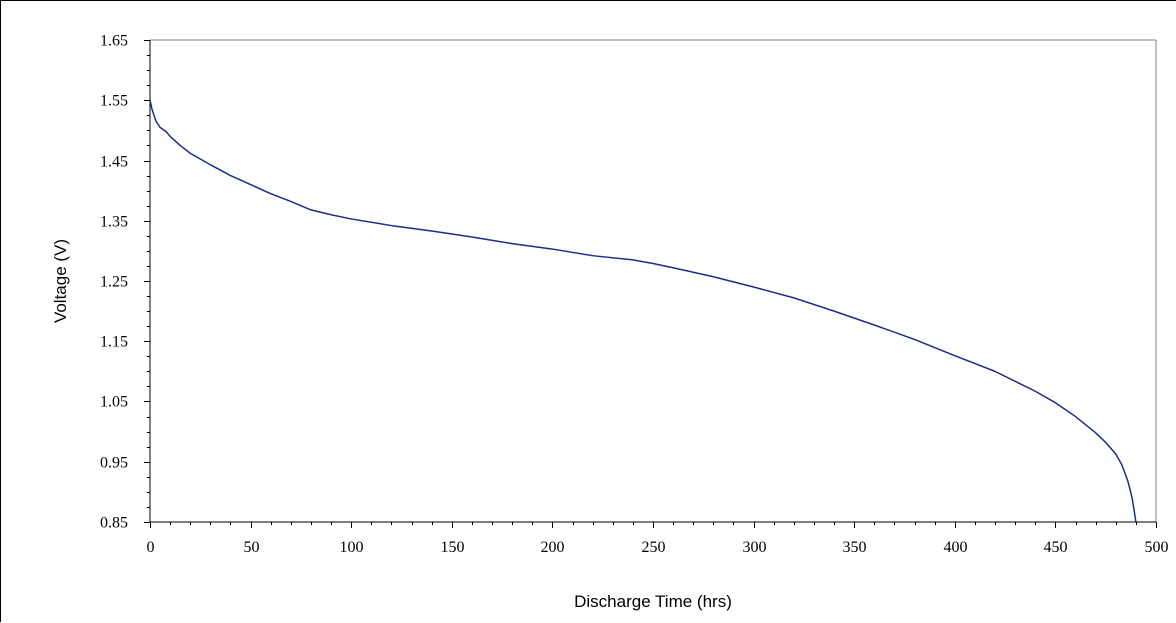  Describe the element at coordinates (1157, 547) in the screenshot. I see `x-tick-label: 500` at that location.